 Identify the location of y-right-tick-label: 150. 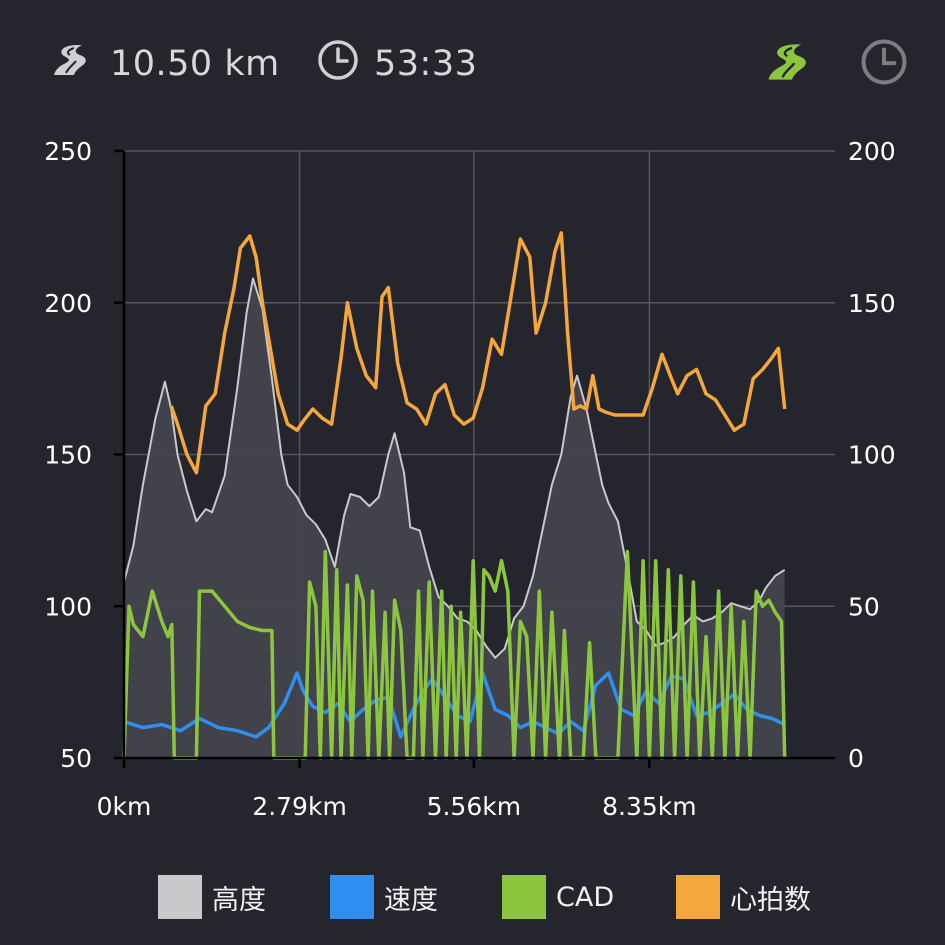
(872, 303).